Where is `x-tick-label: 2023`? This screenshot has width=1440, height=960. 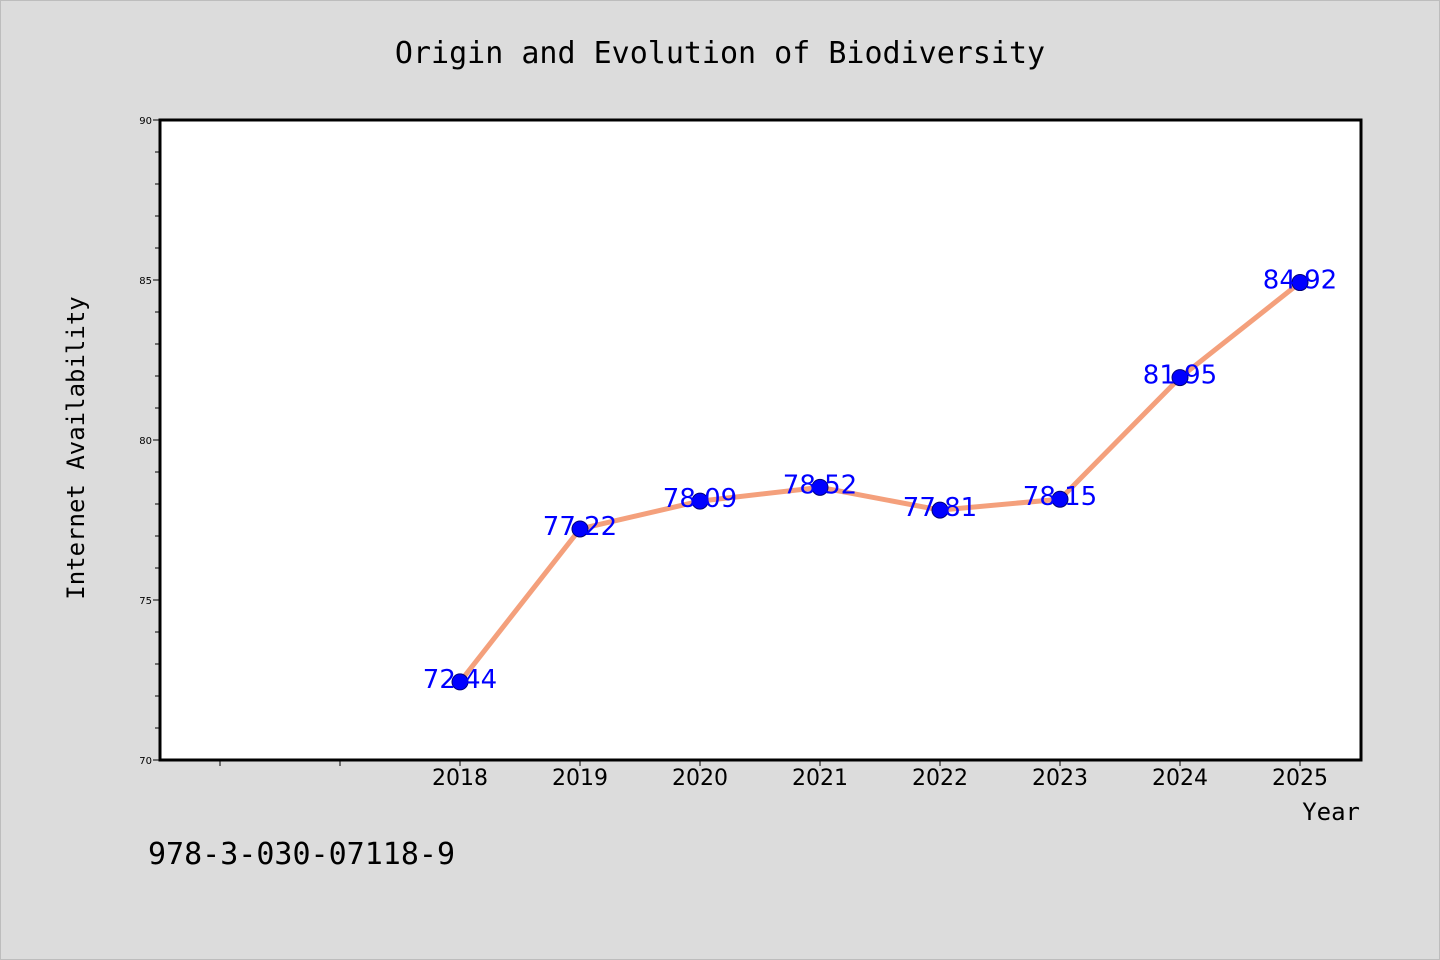
x-tick-label: 2023 is located at coordinates (1060, 778).